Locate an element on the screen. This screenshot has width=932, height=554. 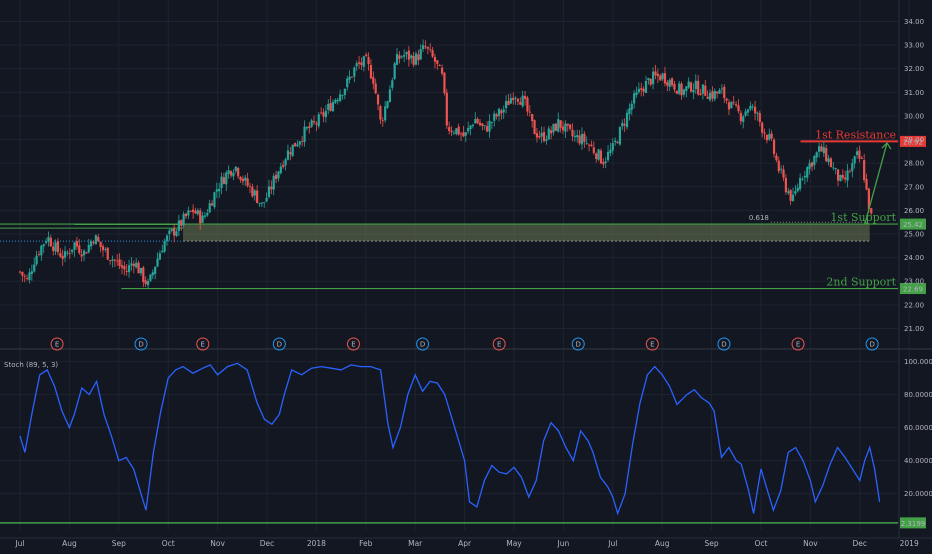
event-marker-label: D is located at coordinates (871, 345).